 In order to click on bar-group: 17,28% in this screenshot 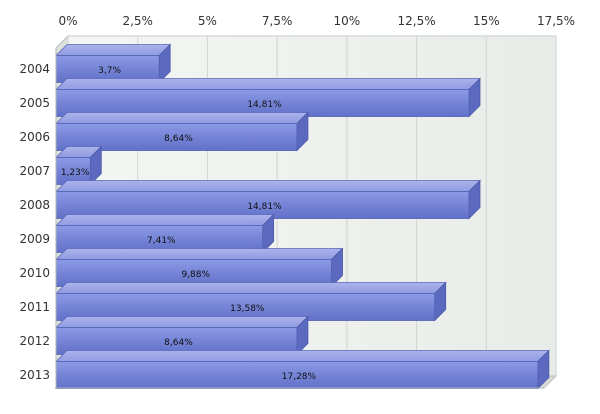, I will do `click(302, 369)`.